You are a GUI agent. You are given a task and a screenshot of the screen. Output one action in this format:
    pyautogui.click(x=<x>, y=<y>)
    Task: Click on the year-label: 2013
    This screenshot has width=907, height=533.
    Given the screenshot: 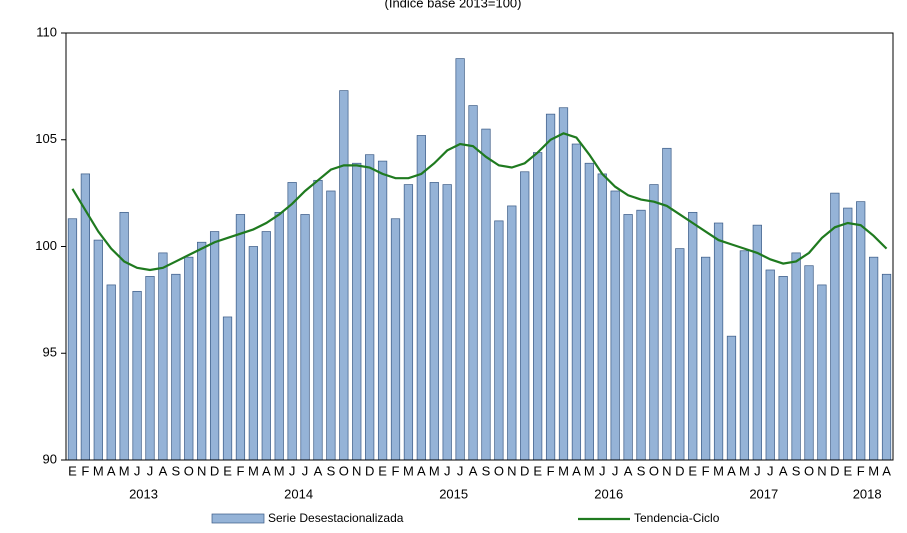 What is the action you would take?
    pyautogui.click(x=143, y=493)
    